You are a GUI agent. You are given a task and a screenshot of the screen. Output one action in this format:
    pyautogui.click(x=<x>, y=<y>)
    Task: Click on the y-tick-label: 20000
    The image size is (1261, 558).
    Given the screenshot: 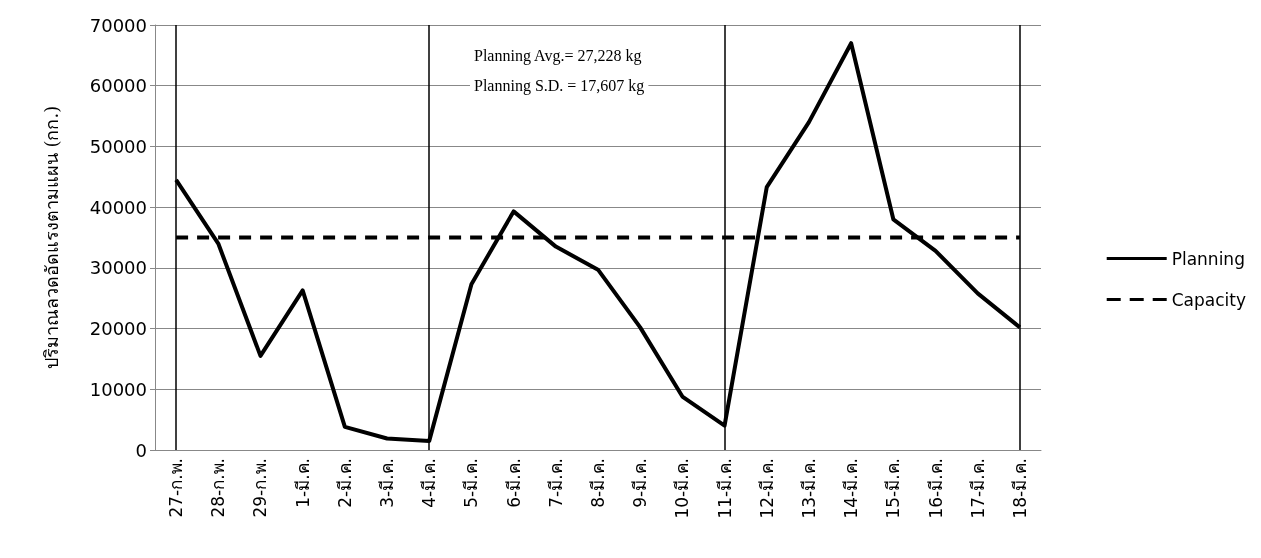 What is the action you would take?
    pyautogui.click(x=118, y=329)
    